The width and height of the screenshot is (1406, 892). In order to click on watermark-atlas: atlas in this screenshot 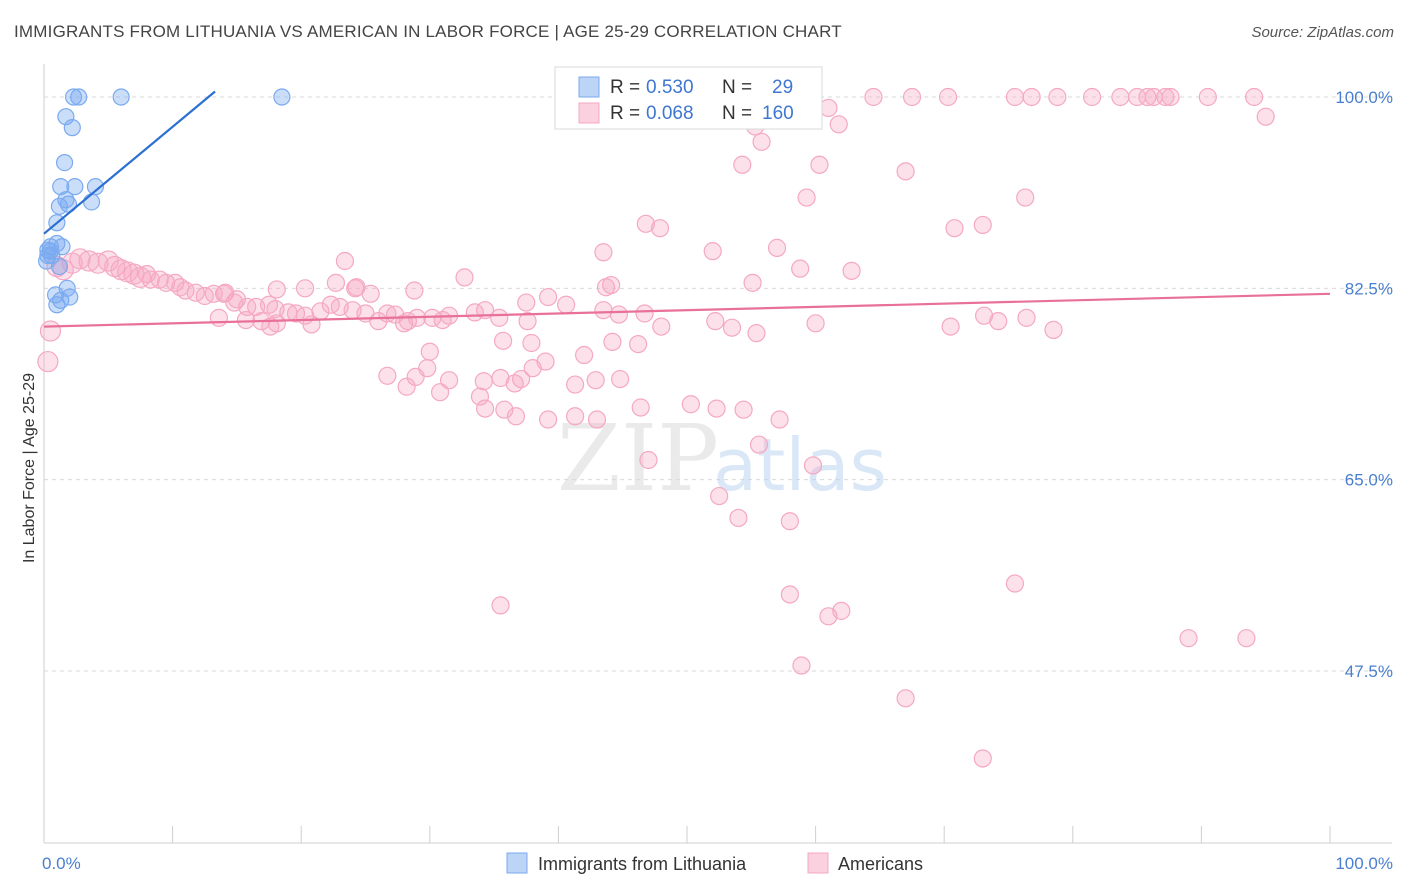, I will do `click(800, 465)`.